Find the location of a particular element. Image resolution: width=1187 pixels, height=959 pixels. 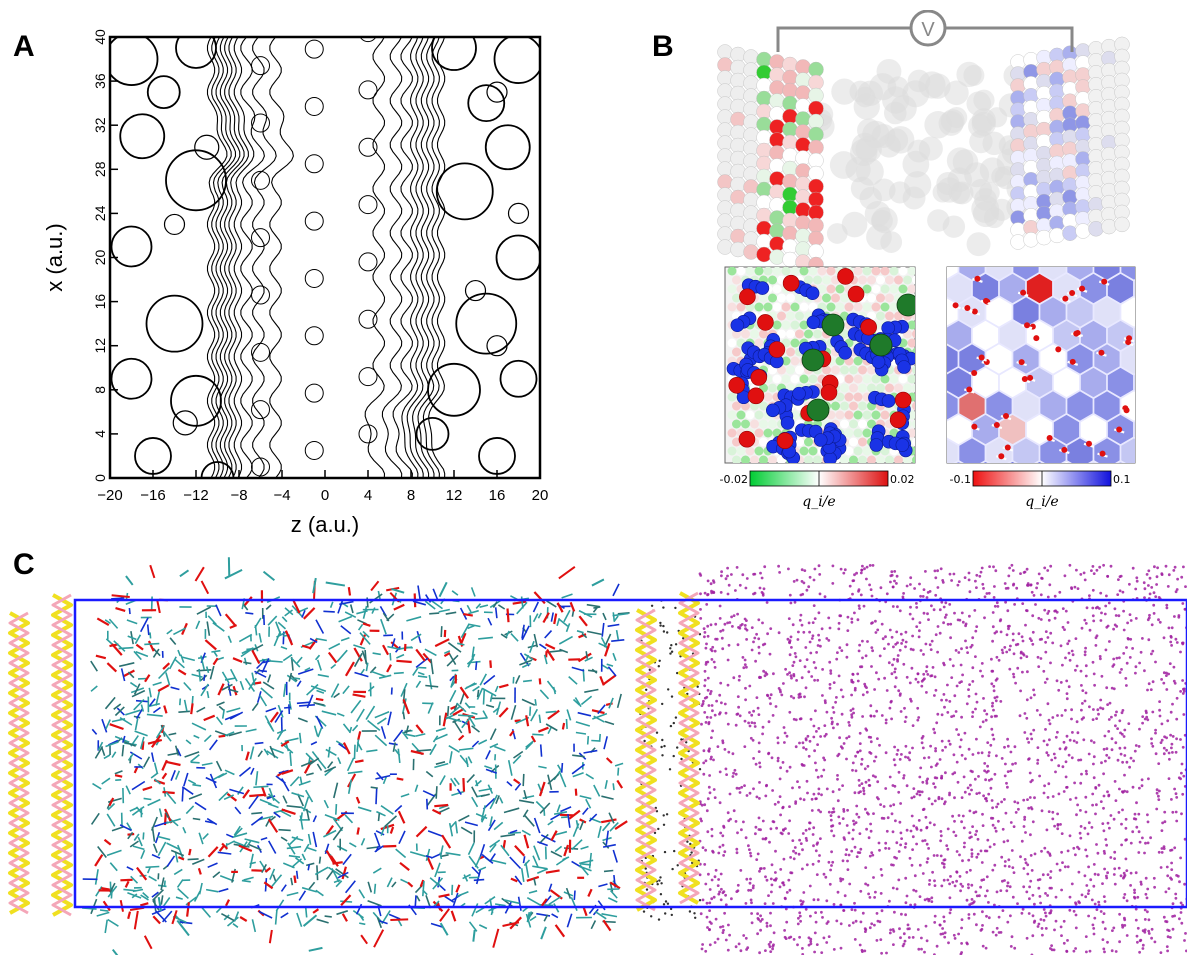

panel-b-colorbar-left: -0.02 0.02 q_i/e is located at coordinates (817, 490).